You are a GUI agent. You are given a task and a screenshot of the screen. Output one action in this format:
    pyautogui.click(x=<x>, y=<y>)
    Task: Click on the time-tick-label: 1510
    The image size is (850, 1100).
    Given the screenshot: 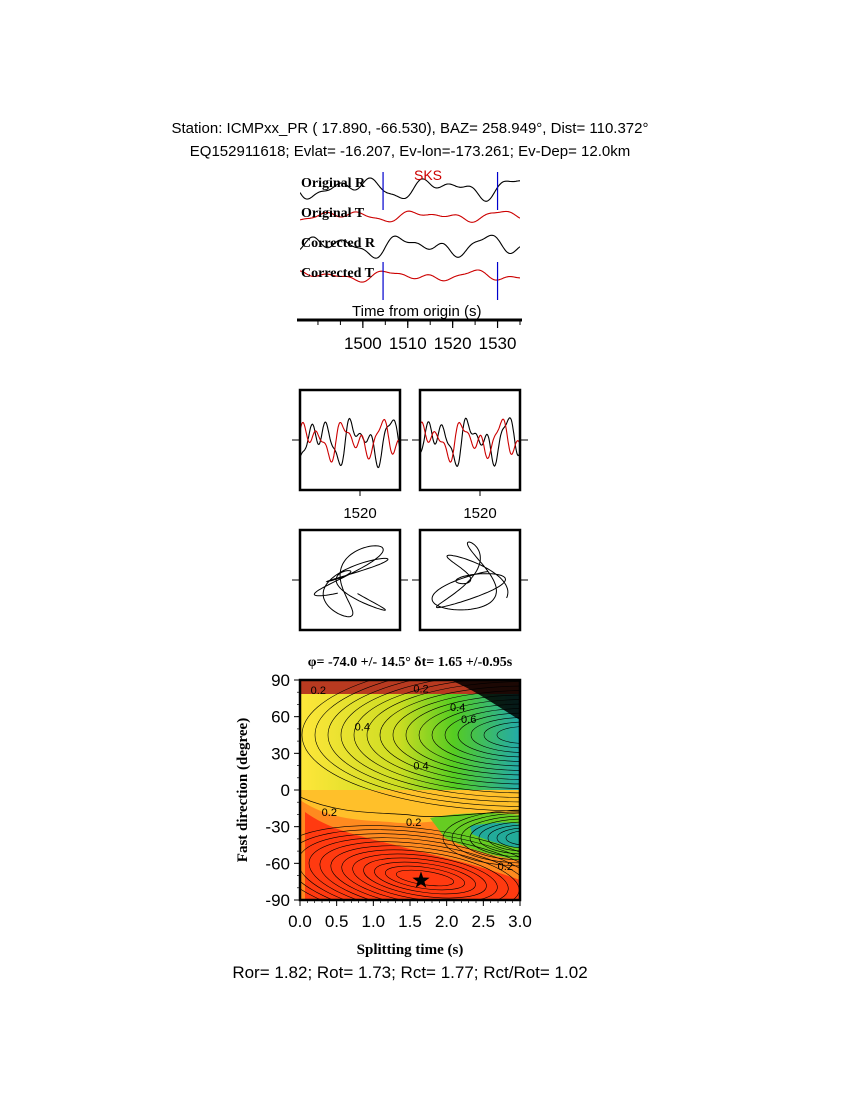 What is the action you would take?
    pyautogui.click(x=408, y=343)
    